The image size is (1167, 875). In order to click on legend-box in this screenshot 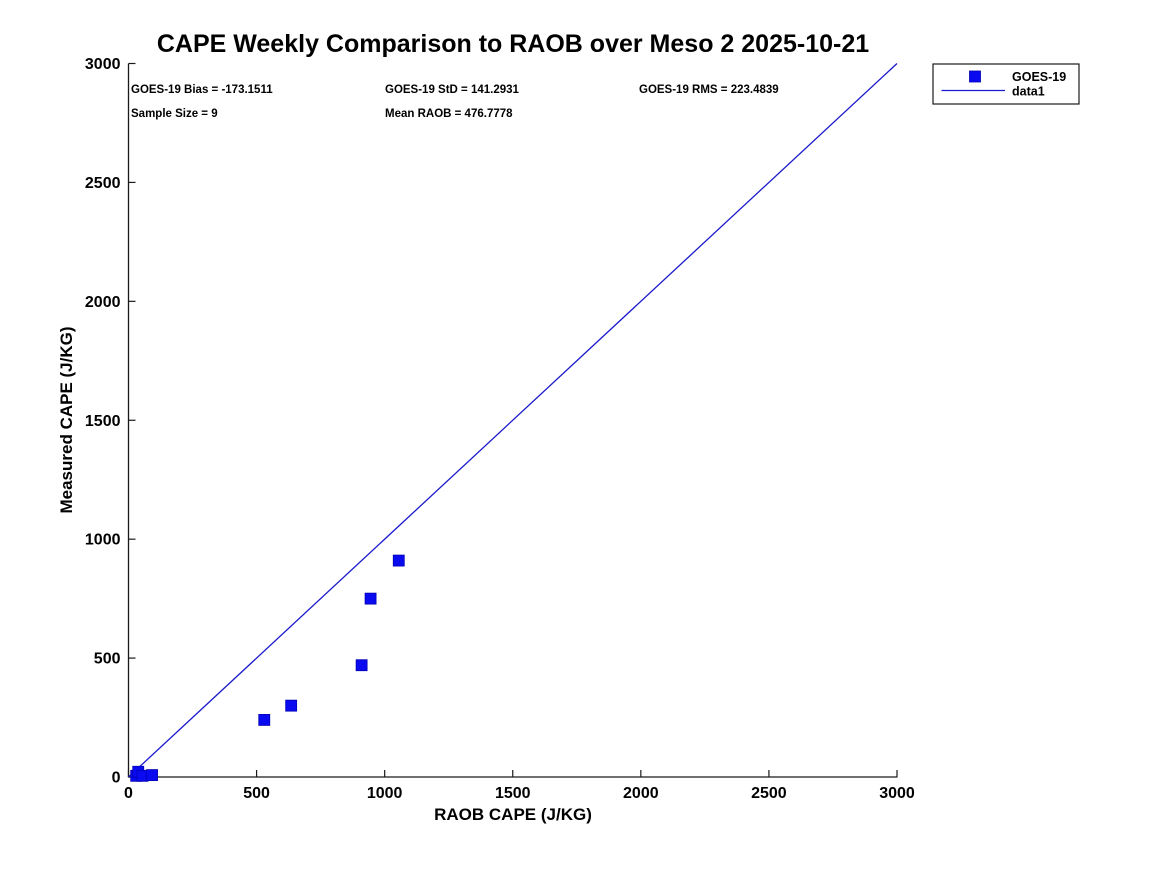, I will do `click(1006, 84)`.